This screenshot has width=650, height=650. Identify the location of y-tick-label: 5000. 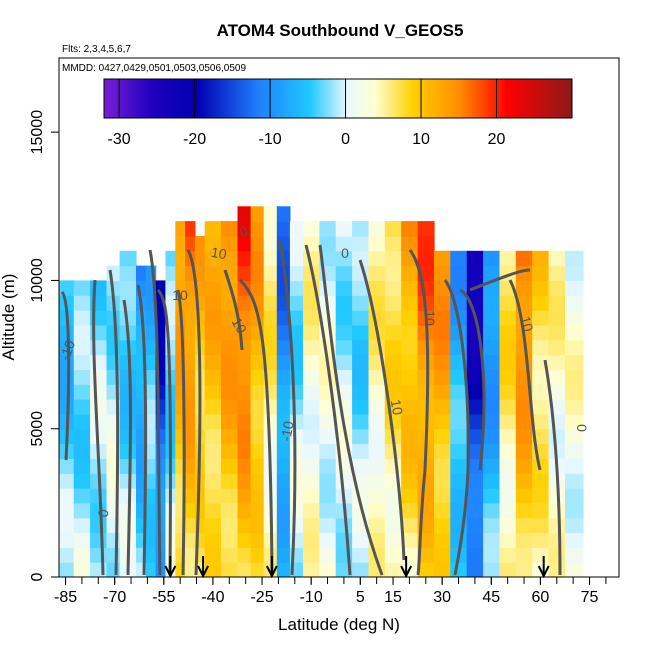
(37, 429).